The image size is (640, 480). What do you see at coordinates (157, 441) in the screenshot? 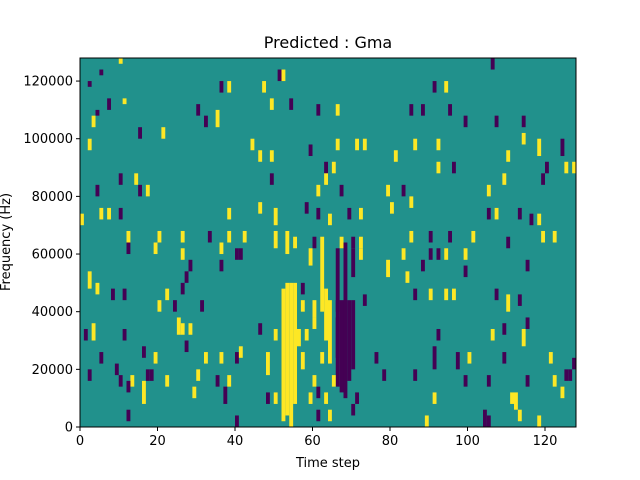
I see `x-tick-label: 20` at bounding box center [157, 441].